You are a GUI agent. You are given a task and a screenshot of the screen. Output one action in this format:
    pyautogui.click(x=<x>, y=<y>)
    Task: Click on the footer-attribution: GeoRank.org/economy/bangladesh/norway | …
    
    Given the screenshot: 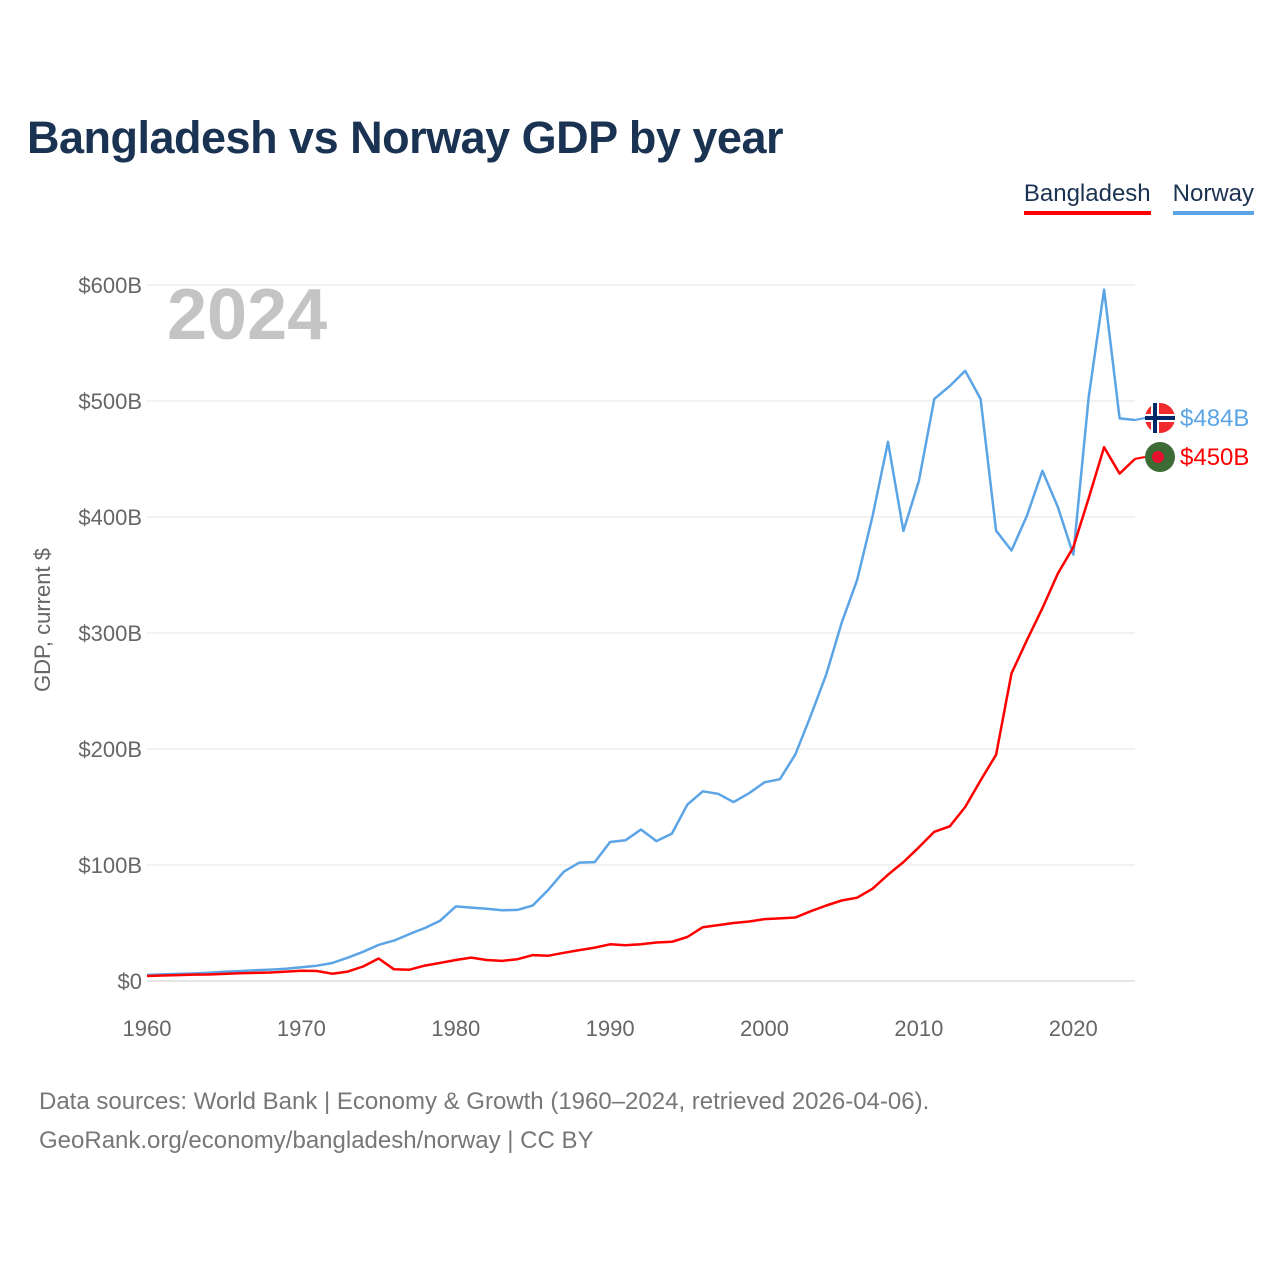 What is the action you would take?
    pyautogui.click(x=316, y=1140)
    